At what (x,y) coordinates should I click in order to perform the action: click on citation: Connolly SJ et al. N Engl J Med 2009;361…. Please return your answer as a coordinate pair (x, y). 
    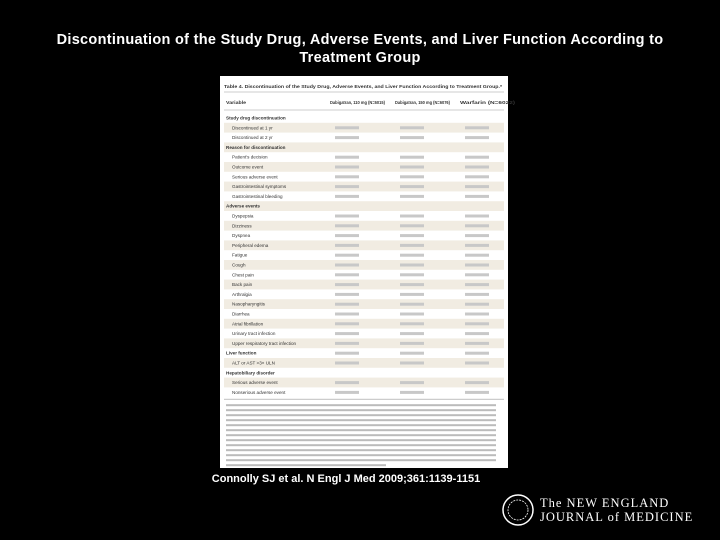
    Looking at the image, I should click on (346, 479).